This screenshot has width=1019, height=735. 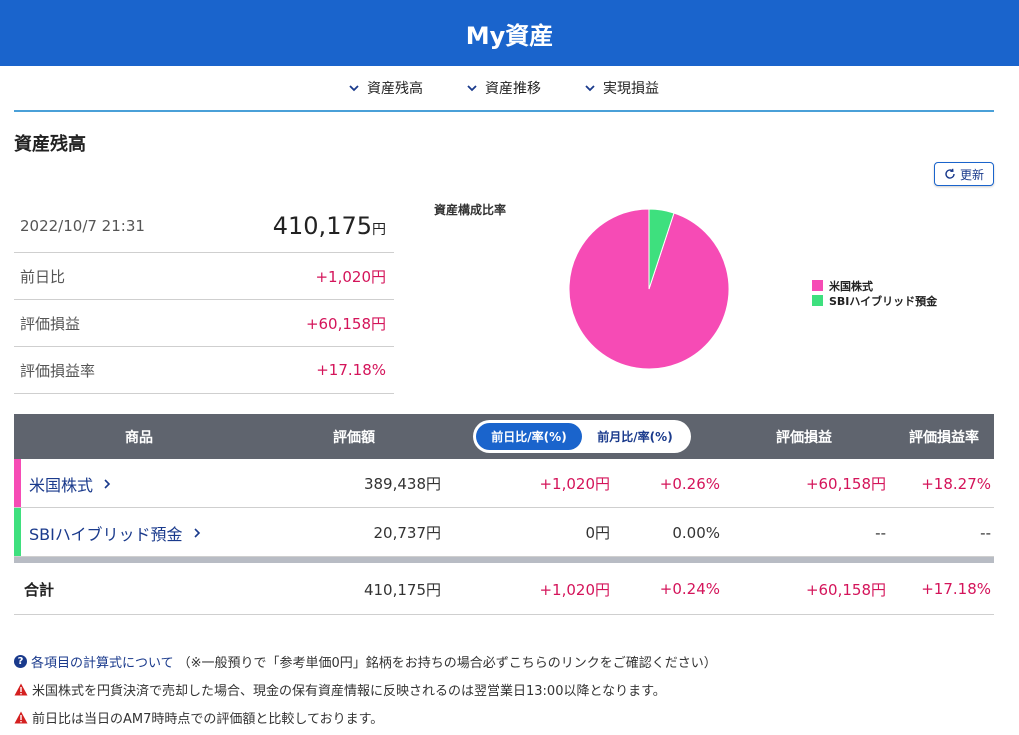 What do you see at coordinates (845, 484) in the screenshot?
I see `pl-cell: +60,158円` at bounding box center [845, 484].